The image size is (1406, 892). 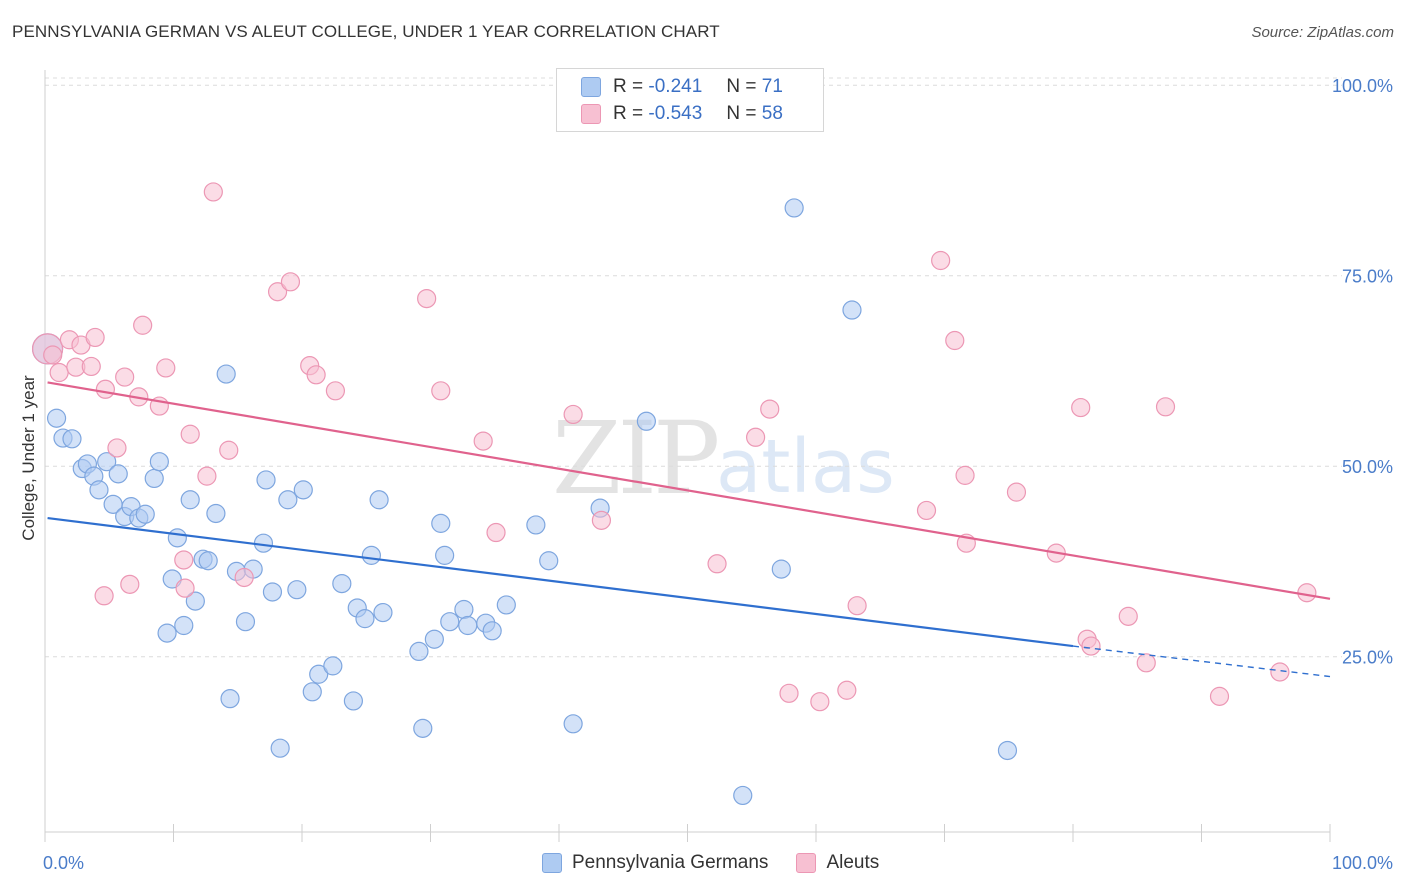 I want to click on trend-line-extension, so click(x=1201, y=661).